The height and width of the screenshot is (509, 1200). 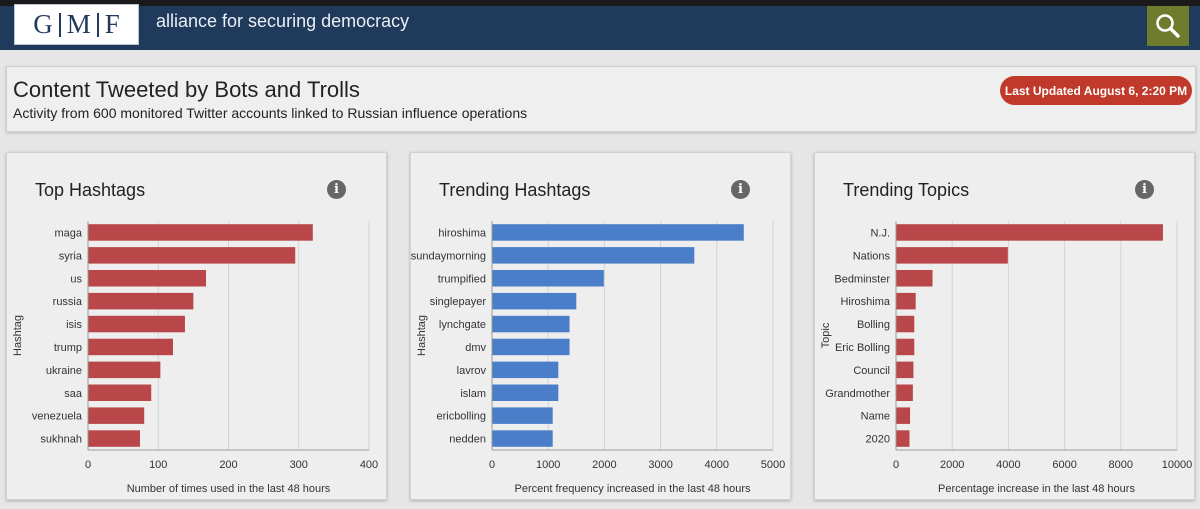 I want to click on logo-letter: M, so click(x=78, y=24).